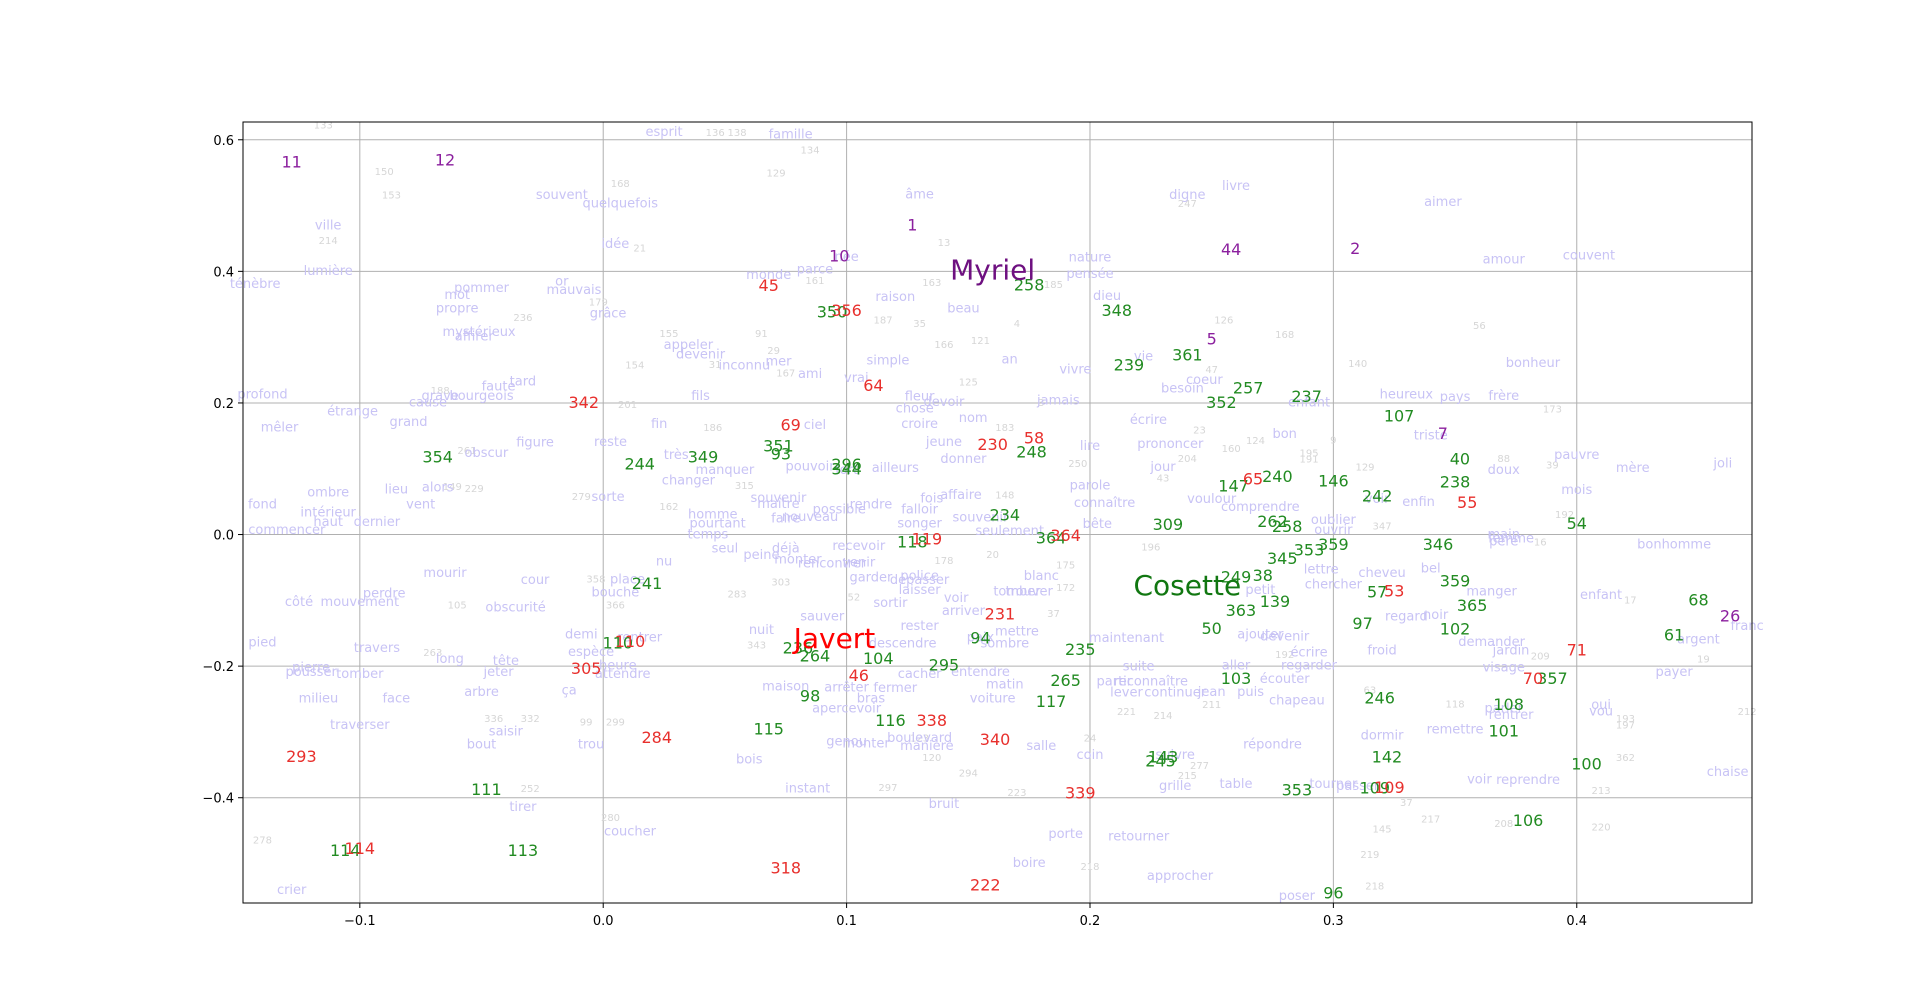 The width and height of the screenshot is (1920, 1001). I want to click on word-label: devenir, so click(1285, 637).